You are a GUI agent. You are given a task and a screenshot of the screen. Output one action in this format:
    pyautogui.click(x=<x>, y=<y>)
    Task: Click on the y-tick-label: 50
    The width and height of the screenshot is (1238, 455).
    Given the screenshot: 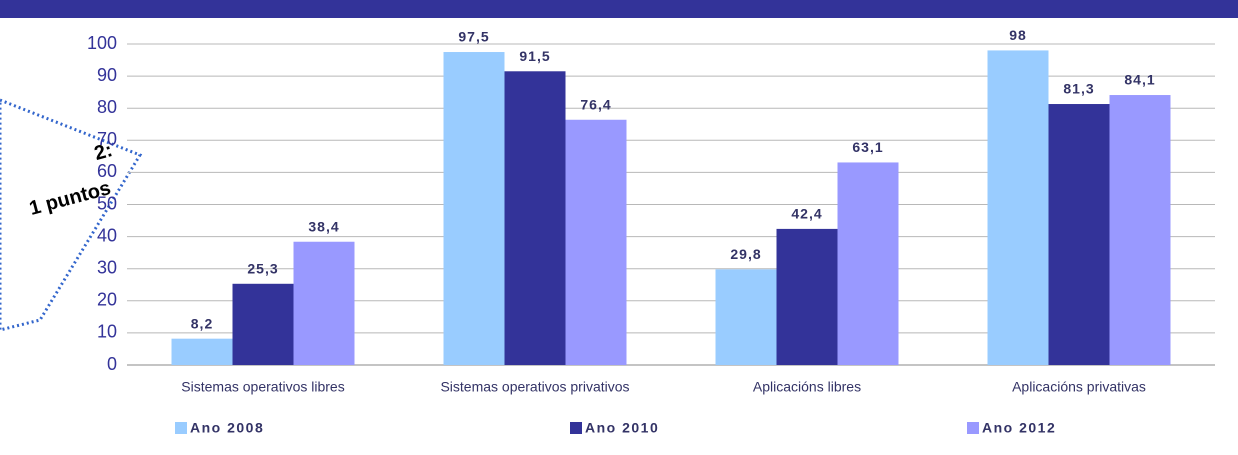 What is the action you would take?
    pyautogui.click(x=107, y=203)
    